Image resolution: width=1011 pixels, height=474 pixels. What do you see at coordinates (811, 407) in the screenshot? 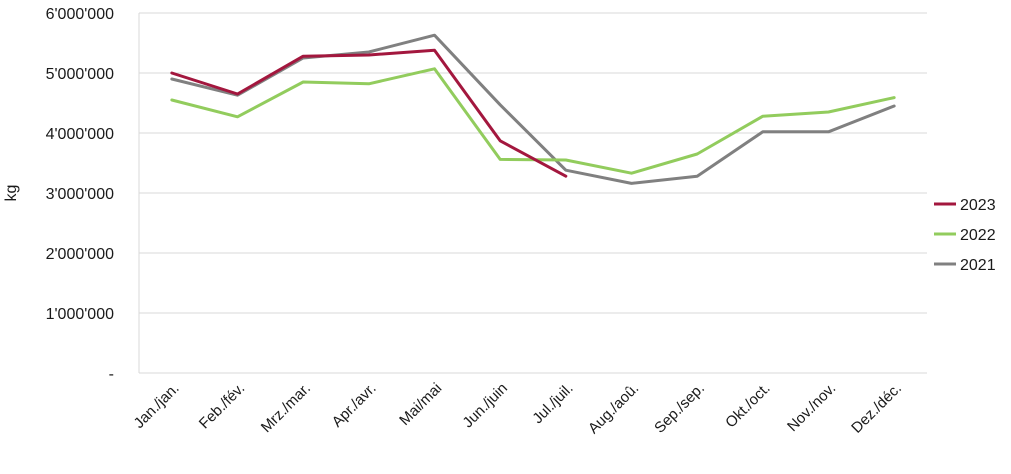
I see `x-tick-label: Nov./nov.` at bounding box center [811, 407].